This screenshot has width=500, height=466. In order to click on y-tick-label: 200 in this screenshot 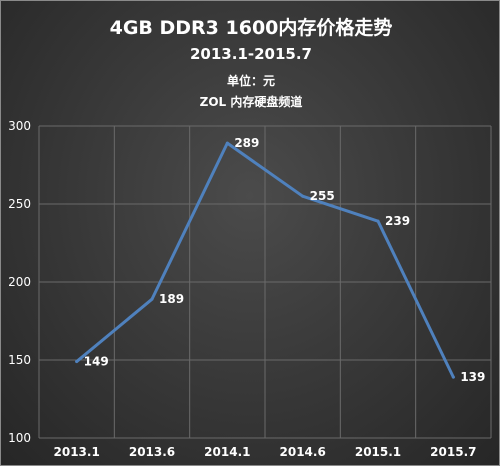, I will do `click(19, 282)`.